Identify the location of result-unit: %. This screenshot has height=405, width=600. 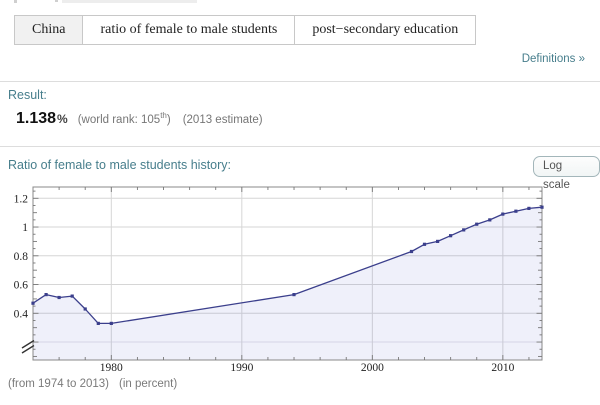
(62, 119).